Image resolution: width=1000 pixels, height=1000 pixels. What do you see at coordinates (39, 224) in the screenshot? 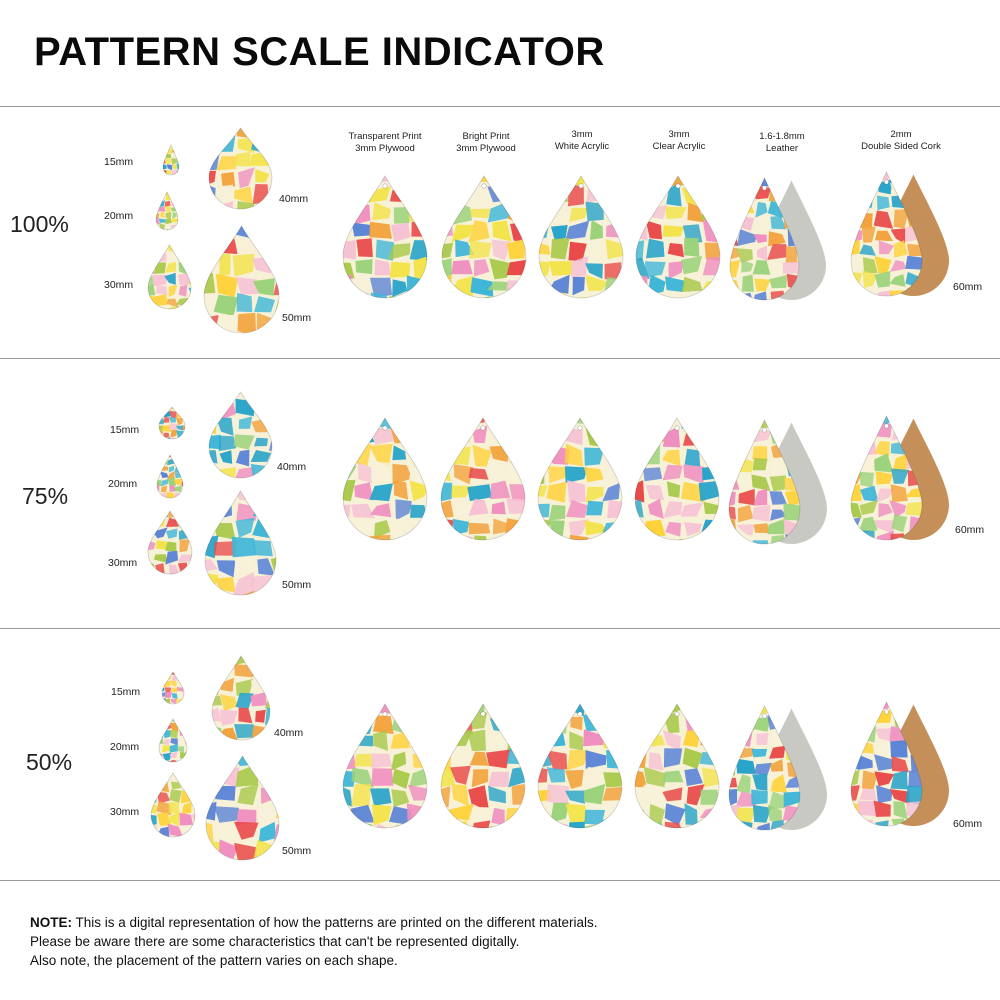
I see `scale-label: 100%` at bounding box center [39, 224].